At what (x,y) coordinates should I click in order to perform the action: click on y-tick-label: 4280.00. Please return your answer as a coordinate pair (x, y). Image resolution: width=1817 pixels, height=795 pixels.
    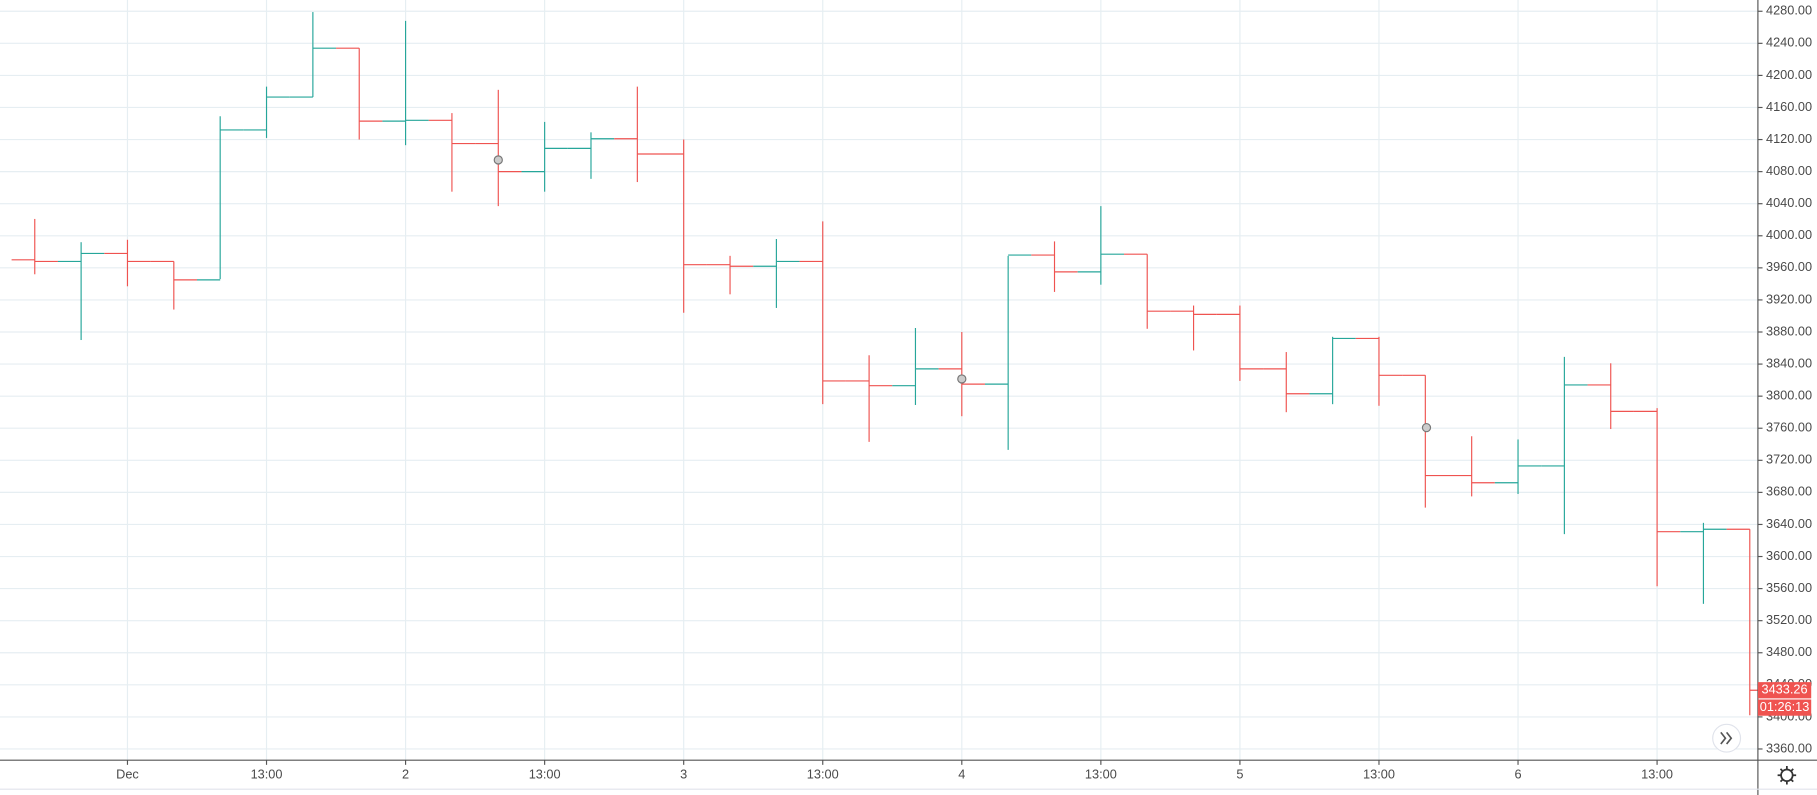
    Looking at the image, I should click on (1789, 10).